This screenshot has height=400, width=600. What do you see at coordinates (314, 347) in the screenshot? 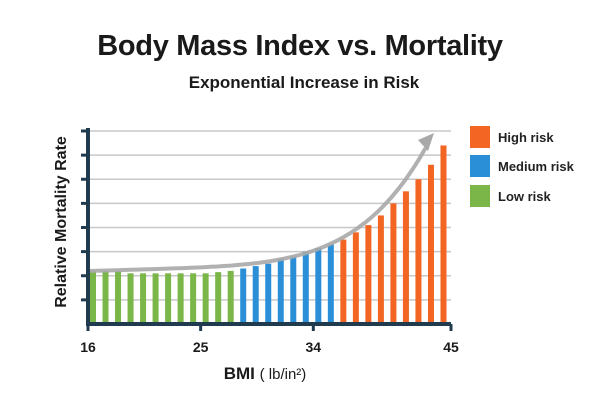
I see `x-tick-label: 34` at bounding box center [314, 347].